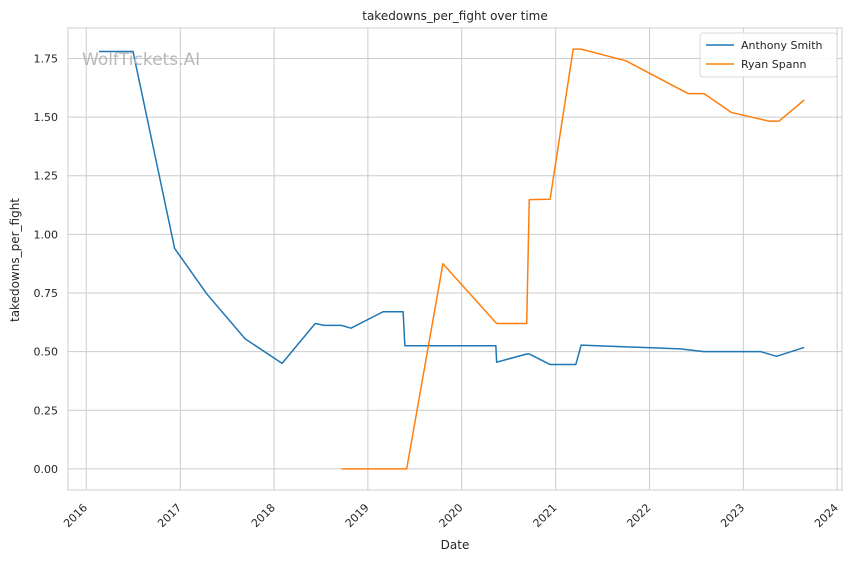 The width and height of the screenshot is (865, 561). Describe the element at coordinates (455, 16) in the screenshot. I see `chart-title: takedowns_per_fight over time` at that location.